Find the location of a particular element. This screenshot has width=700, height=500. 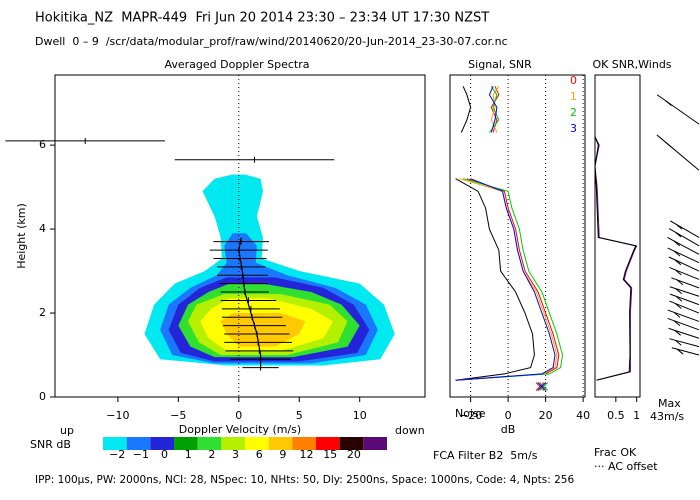

colorbar-level-label: 3 is located at coordinates (235, 454).